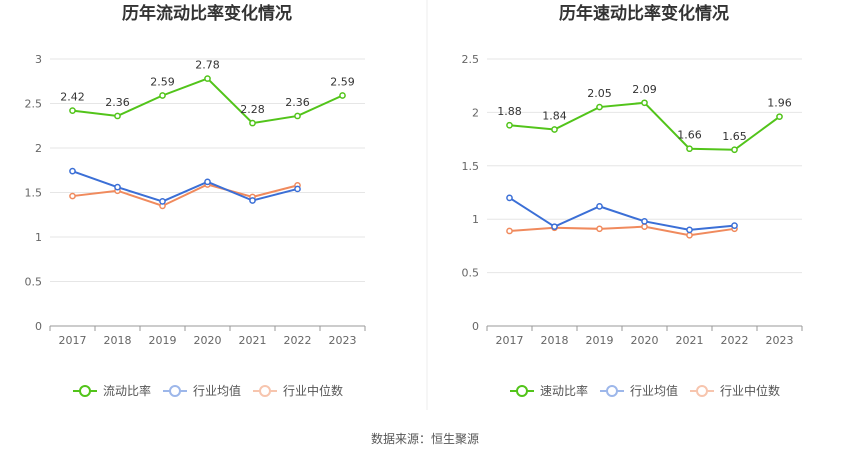 The width and height of the screenshot is (850, 459). I want to click on legend-label: 速动比率, so click(564, 390).